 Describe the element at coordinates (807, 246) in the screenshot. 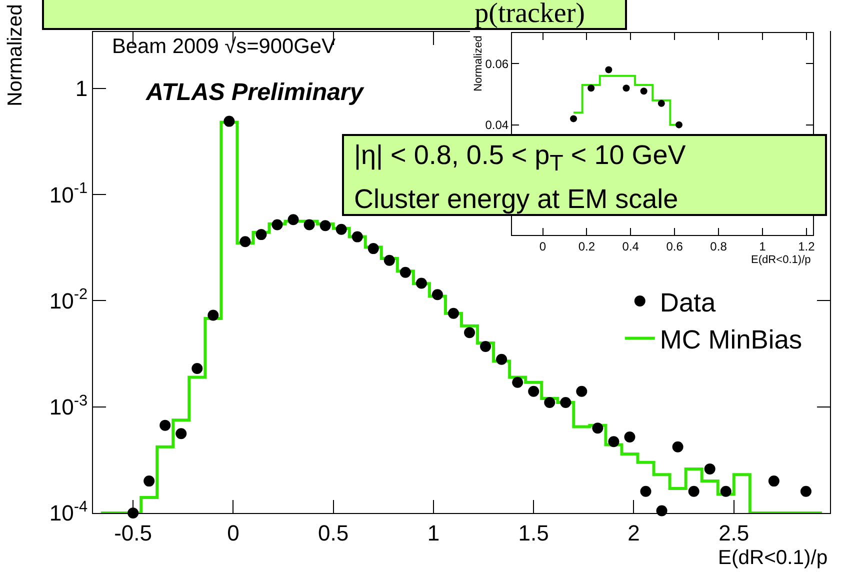

I see `x-tick-label: 1.2` at that location.